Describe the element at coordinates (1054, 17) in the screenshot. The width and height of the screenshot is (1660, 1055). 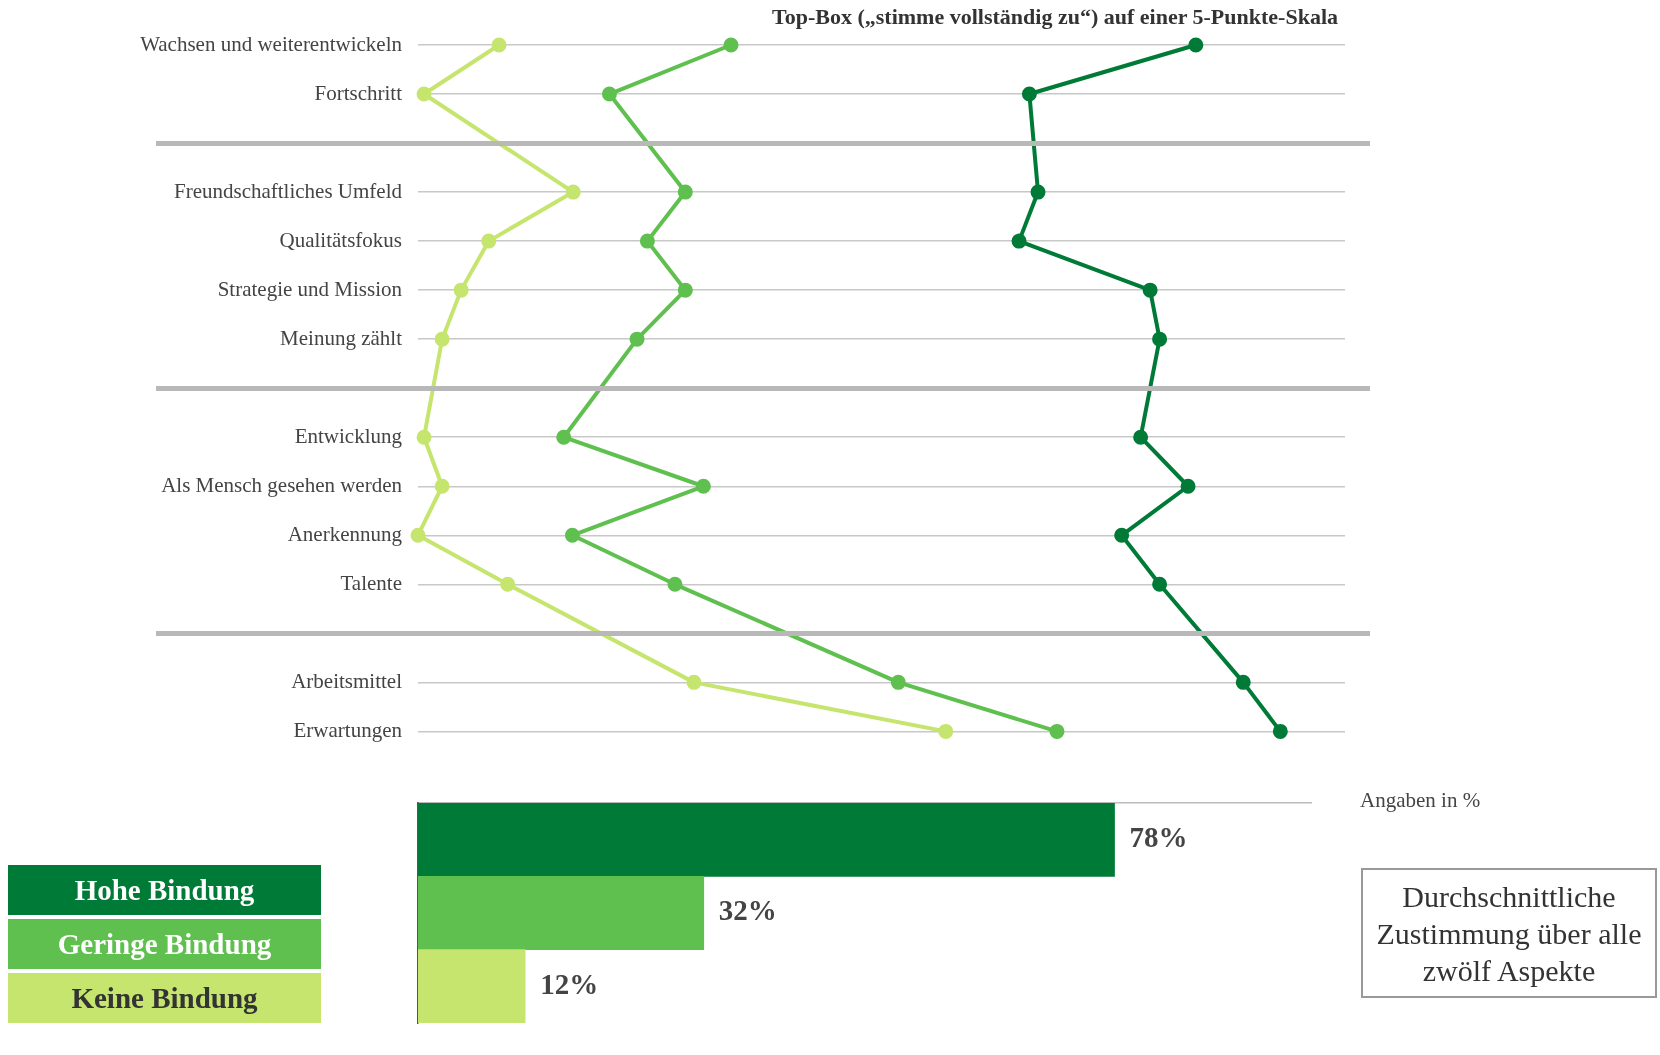
I see `chart-title: Top-Box („stimme vollständig zu“) auf einer 5-Punkte-Skala` at that location.